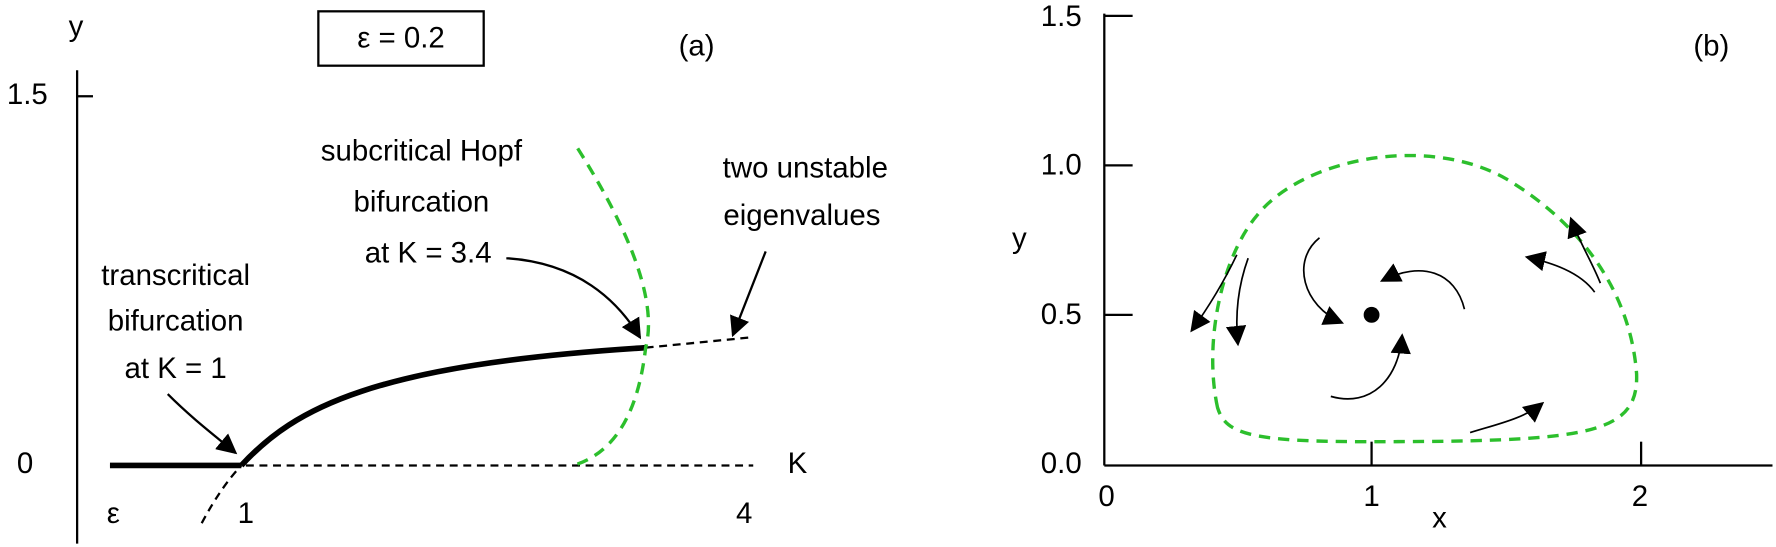 The width and height of the screenshot is (1776, 547). What do you see at coordinates (25, 463) in the screenshot?
I see `y-tick-label: 0` at bounding box center [25, 463].